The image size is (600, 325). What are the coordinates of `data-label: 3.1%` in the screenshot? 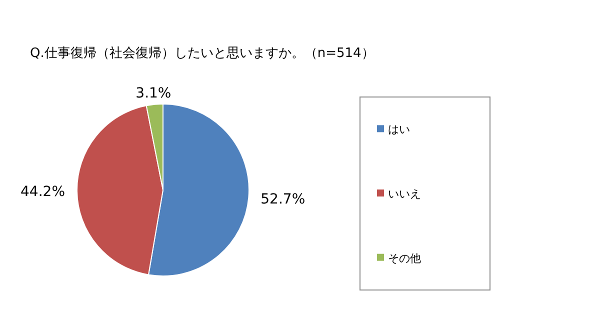 It's located at (154, 93).